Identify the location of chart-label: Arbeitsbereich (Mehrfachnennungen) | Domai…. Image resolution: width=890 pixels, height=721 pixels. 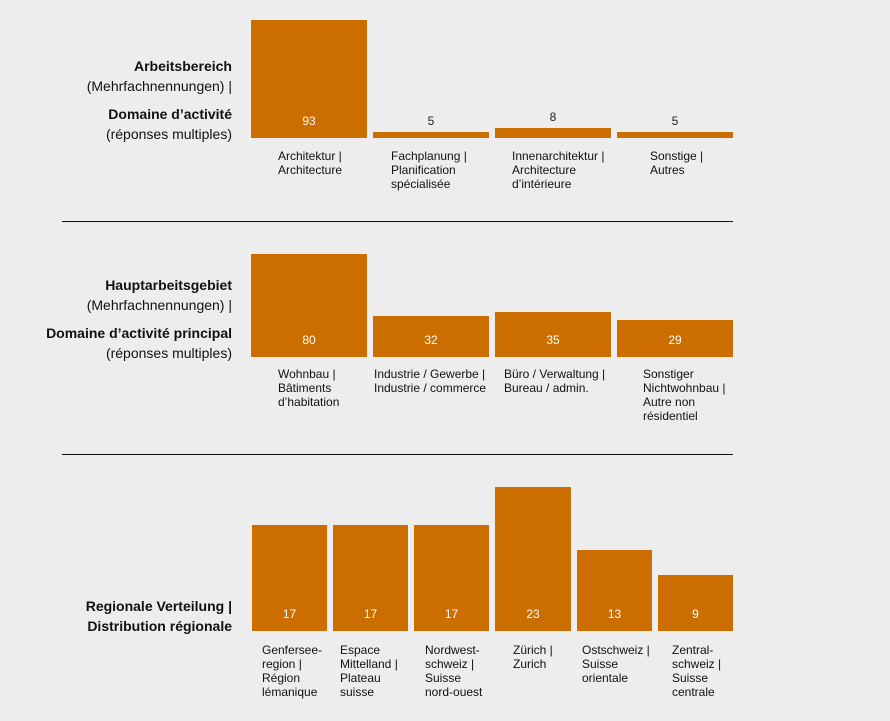
(159, 100).